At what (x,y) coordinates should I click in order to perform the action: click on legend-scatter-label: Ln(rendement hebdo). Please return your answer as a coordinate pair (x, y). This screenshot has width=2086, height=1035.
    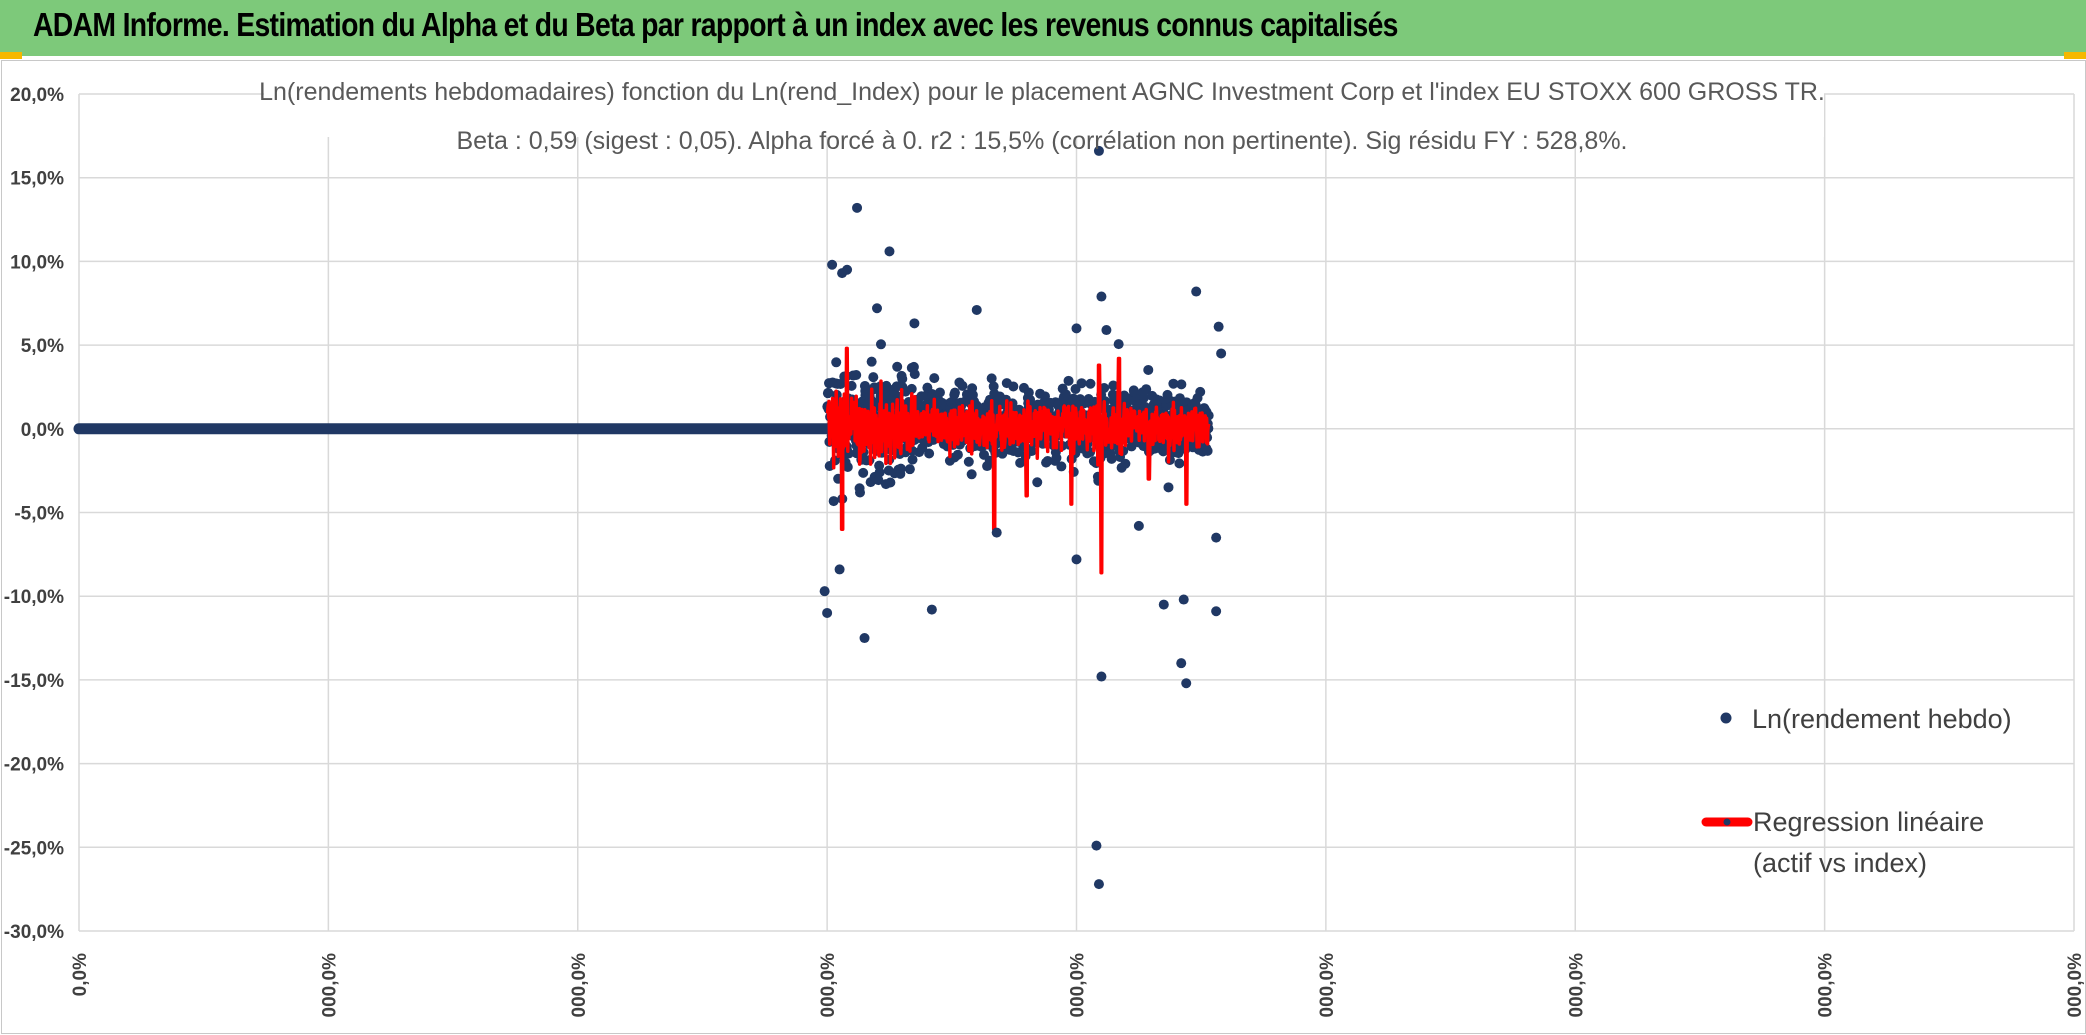
    Looking at the image, I should click on (1882, 719).